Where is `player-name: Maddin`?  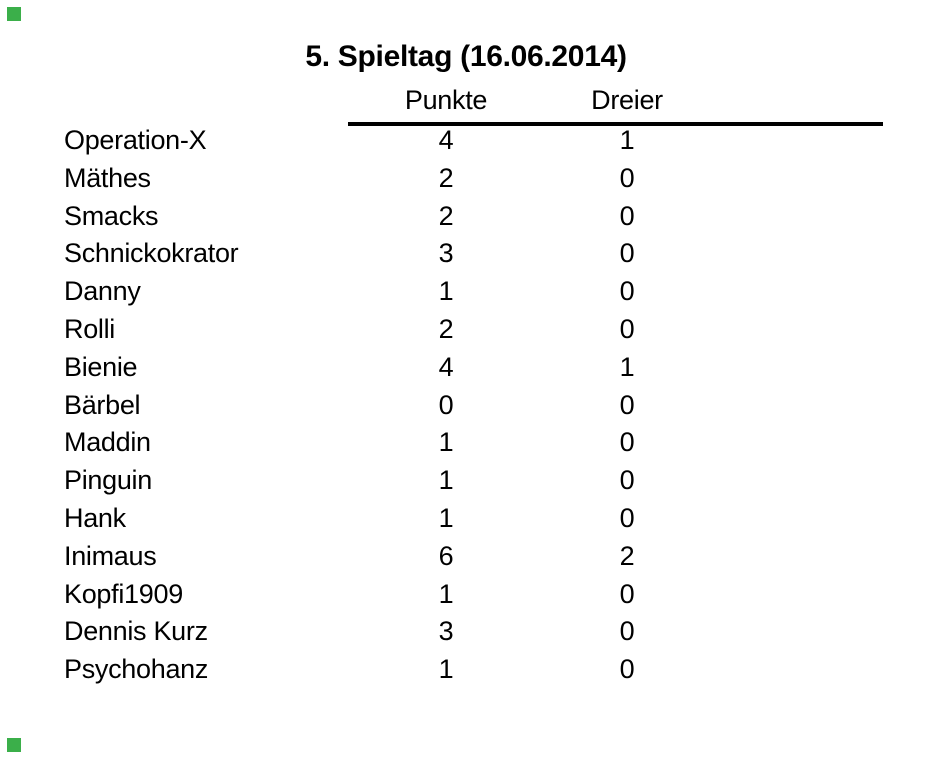
player-name: Maddin is located at coordinates (107, 442).